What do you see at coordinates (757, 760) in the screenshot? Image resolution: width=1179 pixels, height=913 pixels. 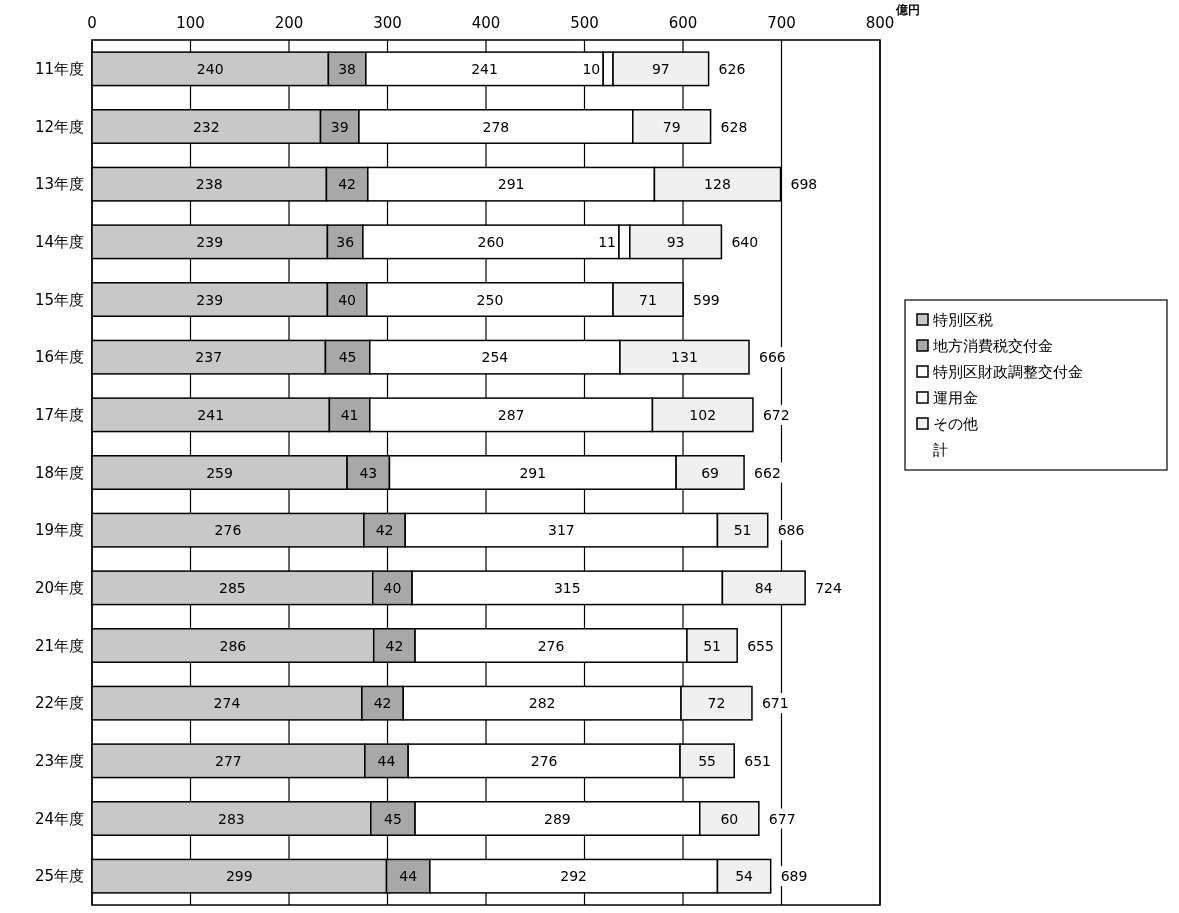 I see `total-label: 651` at bounding box center [757, 760].